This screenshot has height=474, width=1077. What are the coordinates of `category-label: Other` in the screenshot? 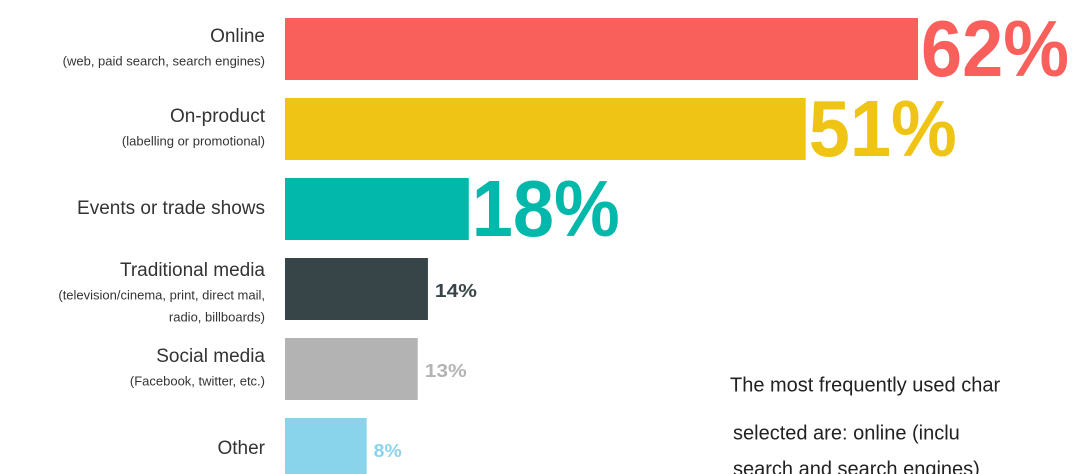 It's located at (241, 448).